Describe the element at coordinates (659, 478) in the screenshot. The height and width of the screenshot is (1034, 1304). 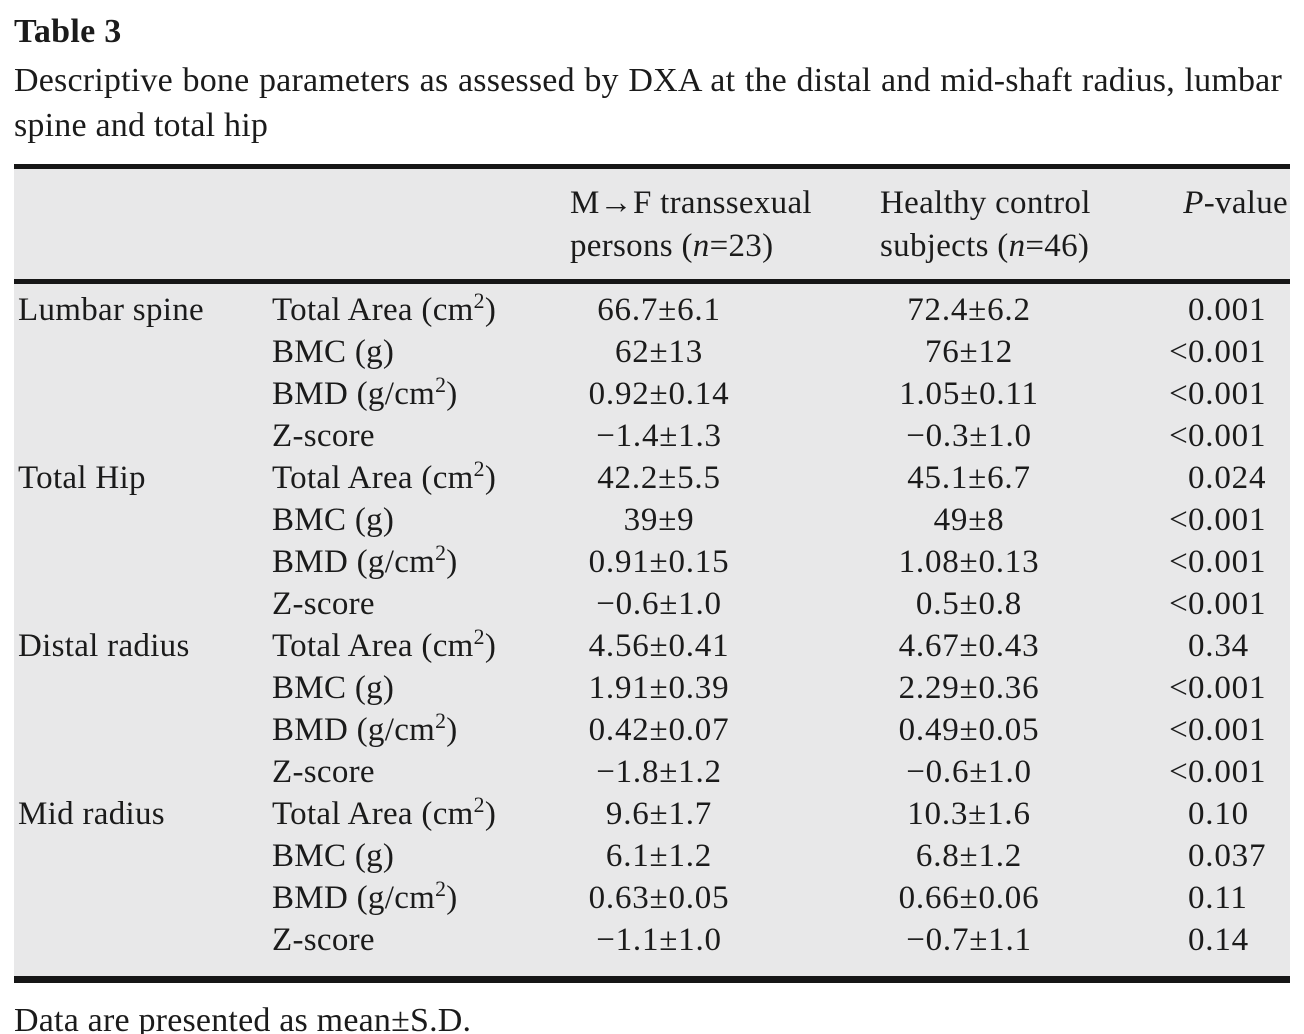
I see `transsexual-value: 42.2±5.5` at that location.